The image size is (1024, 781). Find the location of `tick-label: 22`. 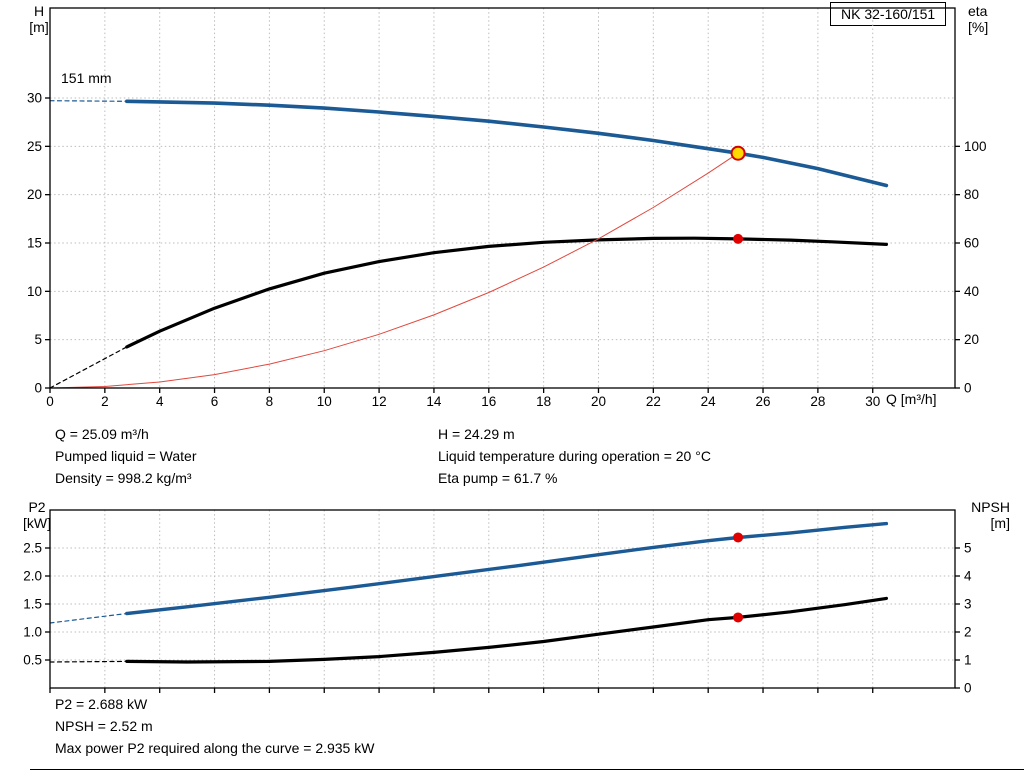

tick-label: 22 is located at coordinates (653, 401).